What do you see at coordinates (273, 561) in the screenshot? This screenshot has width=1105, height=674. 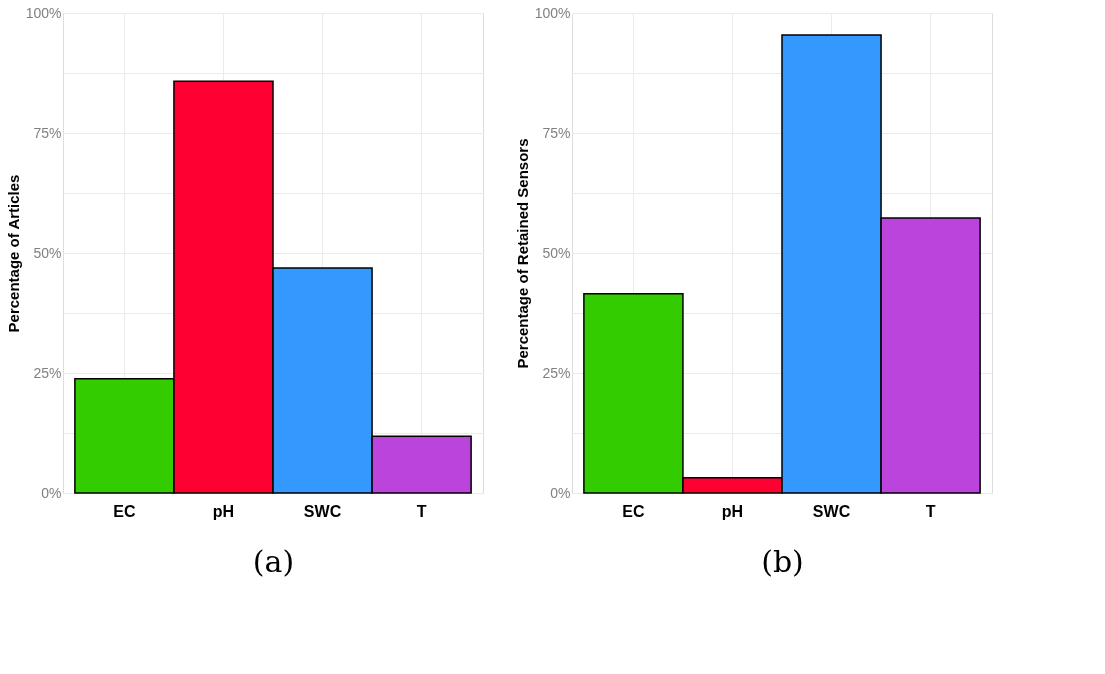 I see `x-axis-title: (a)` at bounding box center [273, 561].